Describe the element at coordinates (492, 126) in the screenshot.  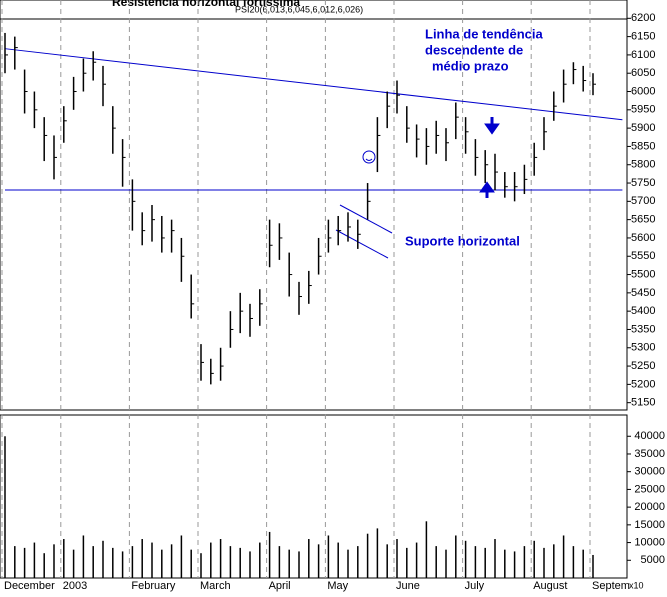
I see `arrow-down` at that location.